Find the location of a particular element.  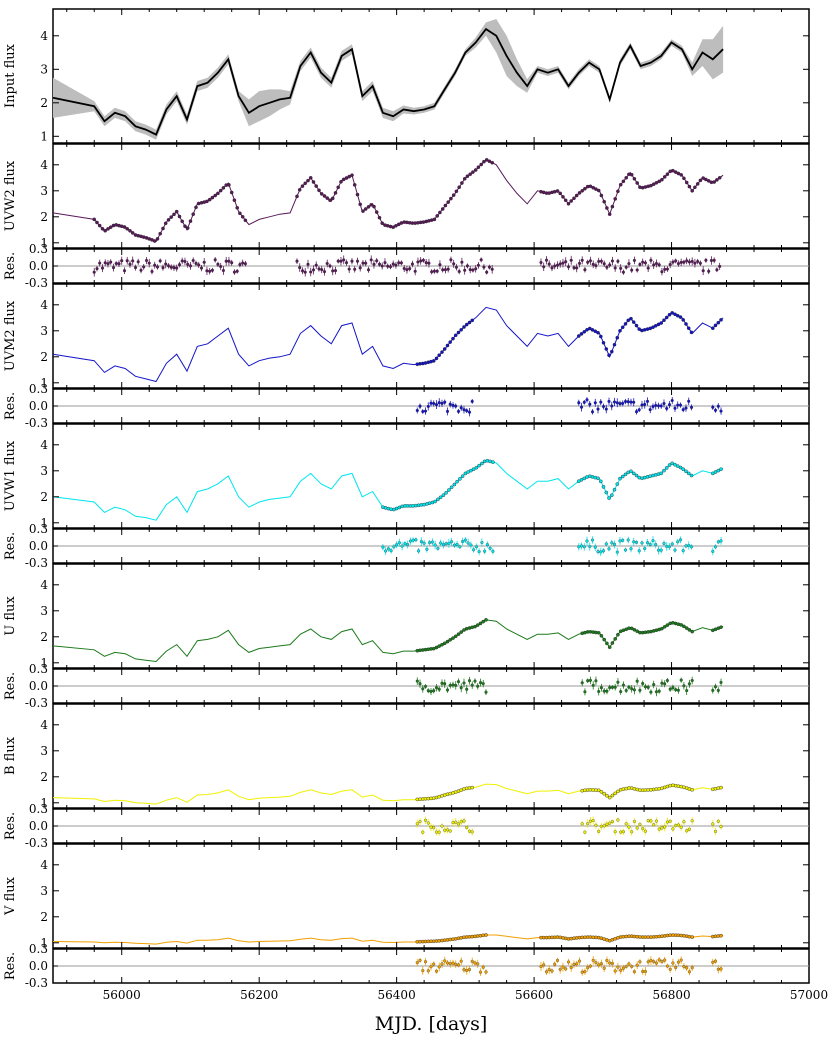

x-axis-label: MJD. [days] is located at coordinates (431, 1024).